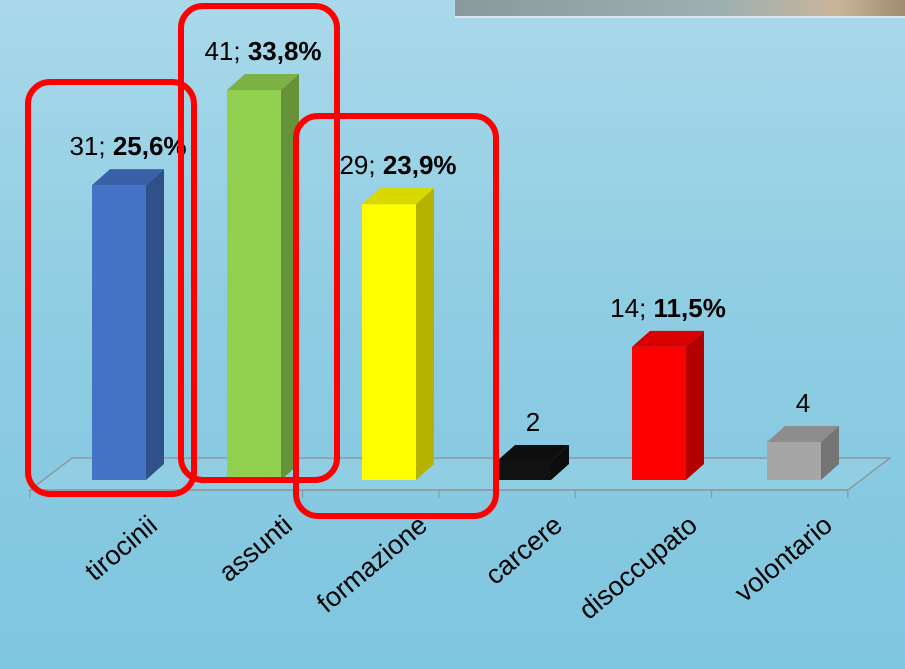  Describe the element at coordinates (372, 564) in the screenshot. I see `tick-label-formazione: formazione` at that location.